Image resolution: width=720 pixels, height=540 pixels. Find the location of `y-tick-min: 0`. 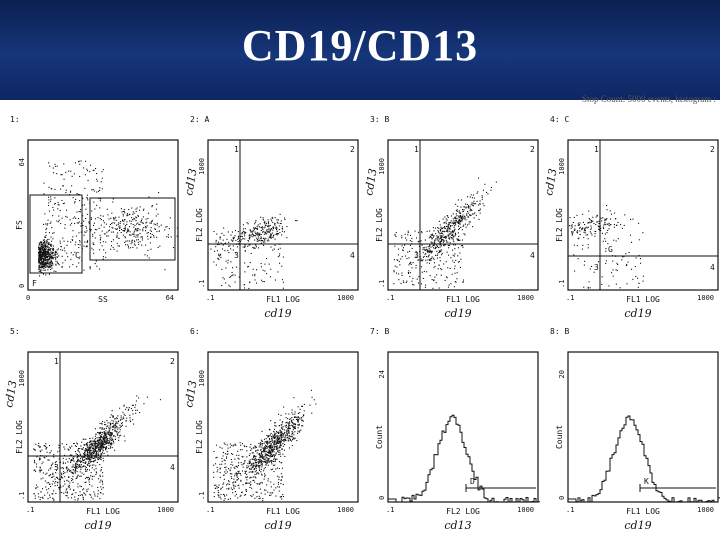

y-tick-min: 0 is located at coordinates (22, 286).